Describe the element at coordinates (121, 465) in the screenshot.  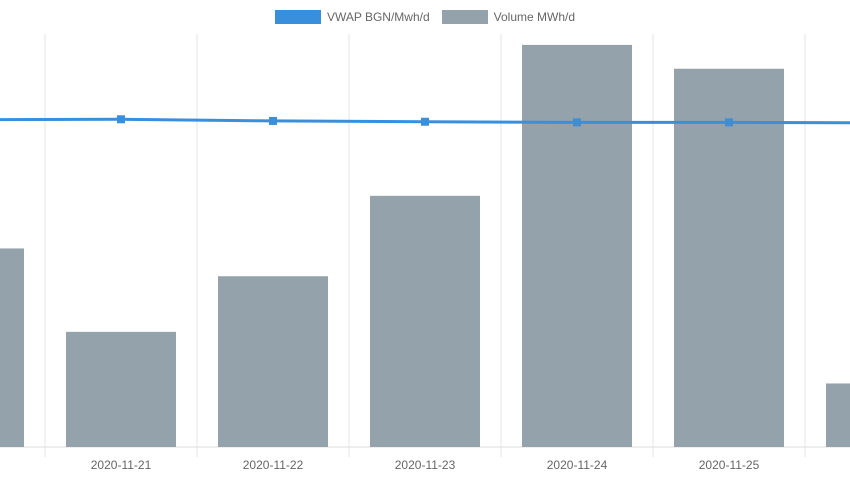
I see `x-tick-label: 2020-11-21` at that location.